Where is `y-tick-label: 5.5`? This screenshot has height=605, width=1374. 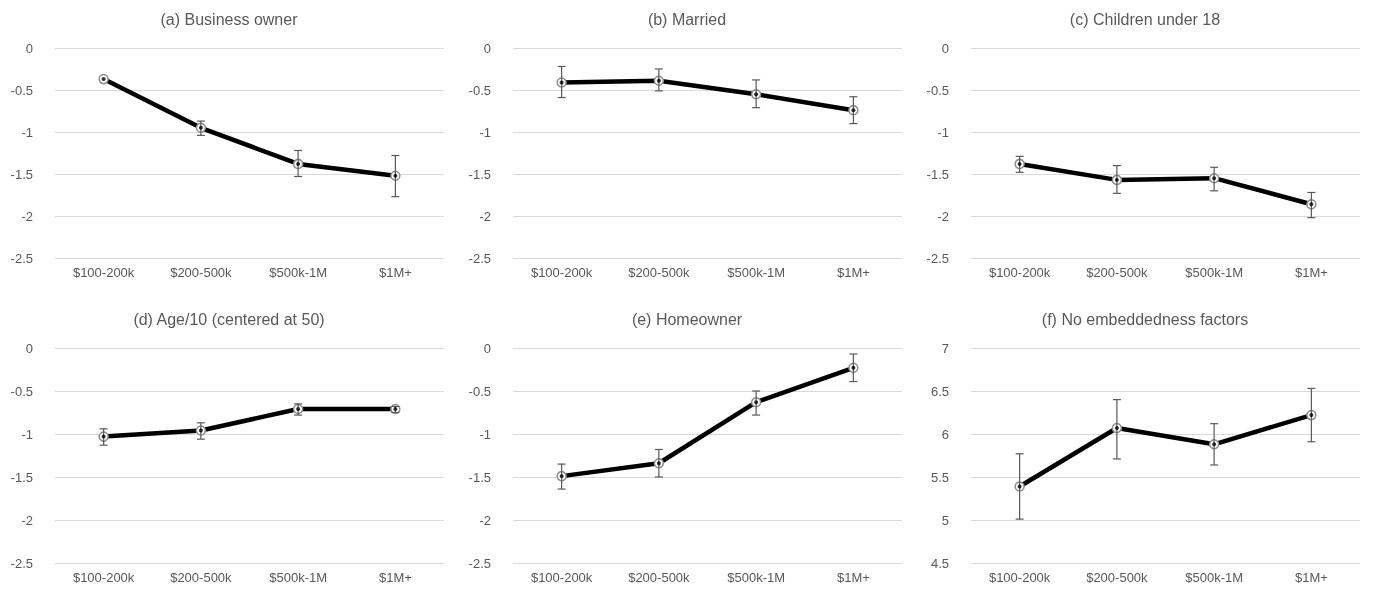 y-tick-label: 5.5 is located at coordinates (939, 477).